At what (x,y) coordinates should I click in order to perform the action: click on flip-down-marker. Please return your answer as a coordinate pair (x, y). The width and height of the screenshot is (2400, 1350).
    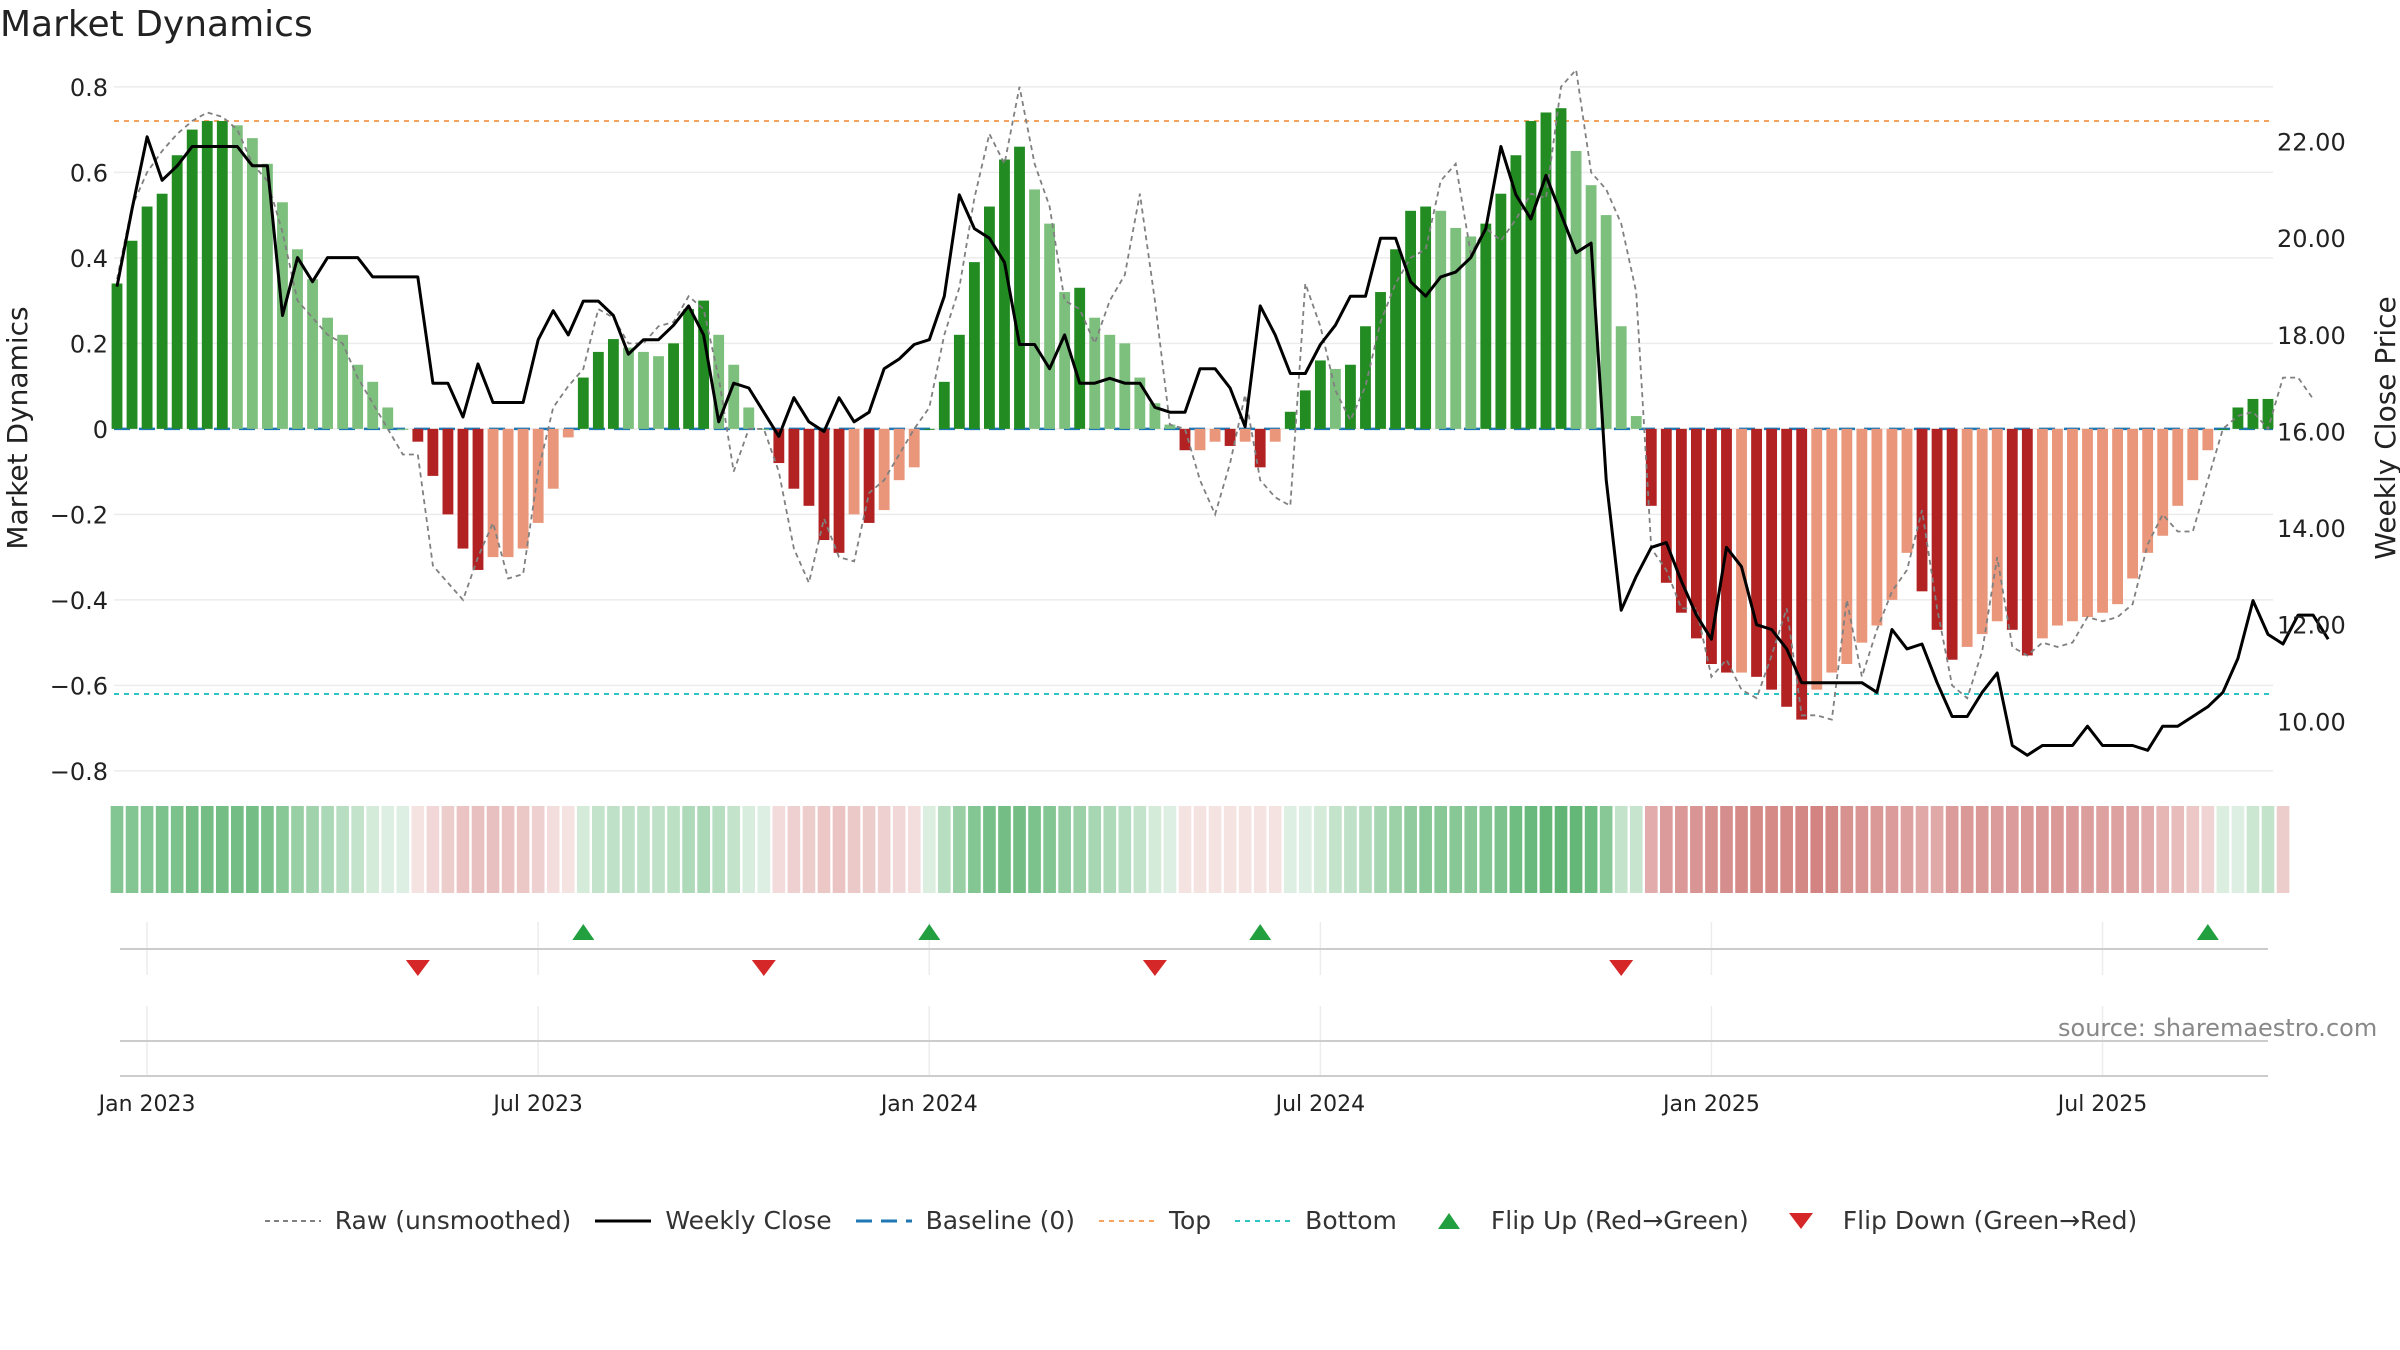
    Looking at the image, I should click on (417, 968).